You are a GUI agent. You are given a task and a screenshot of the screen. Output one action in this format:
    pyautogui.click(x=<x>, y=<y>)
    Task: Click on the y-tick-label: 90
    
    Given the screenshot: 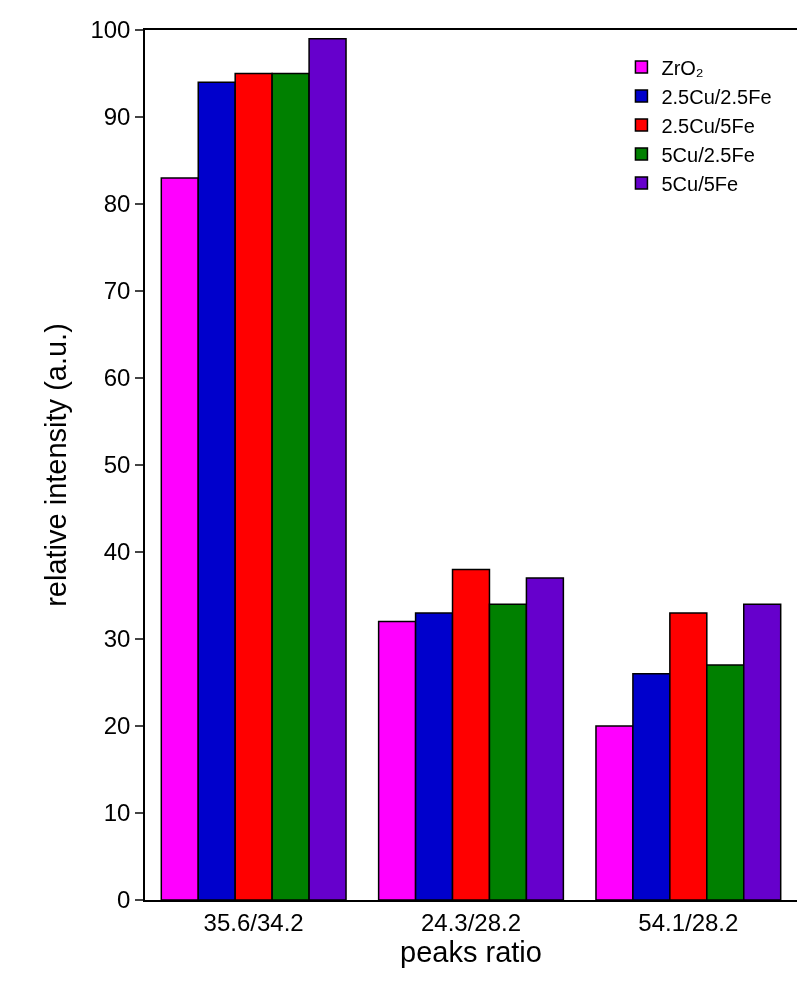 What is the action you would take?
    pyautogui.click(x=117, y=117)
    